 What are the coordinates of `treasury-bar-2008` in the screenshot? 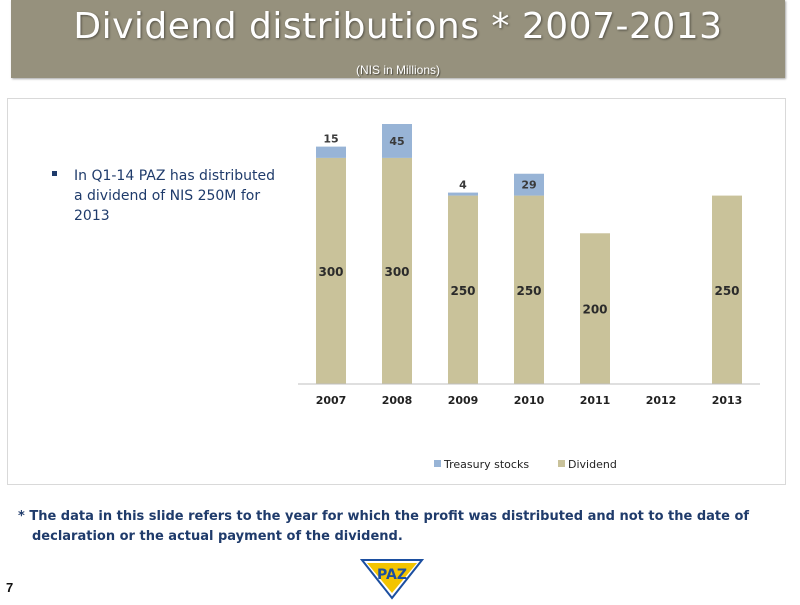 It's located at (397, 141).